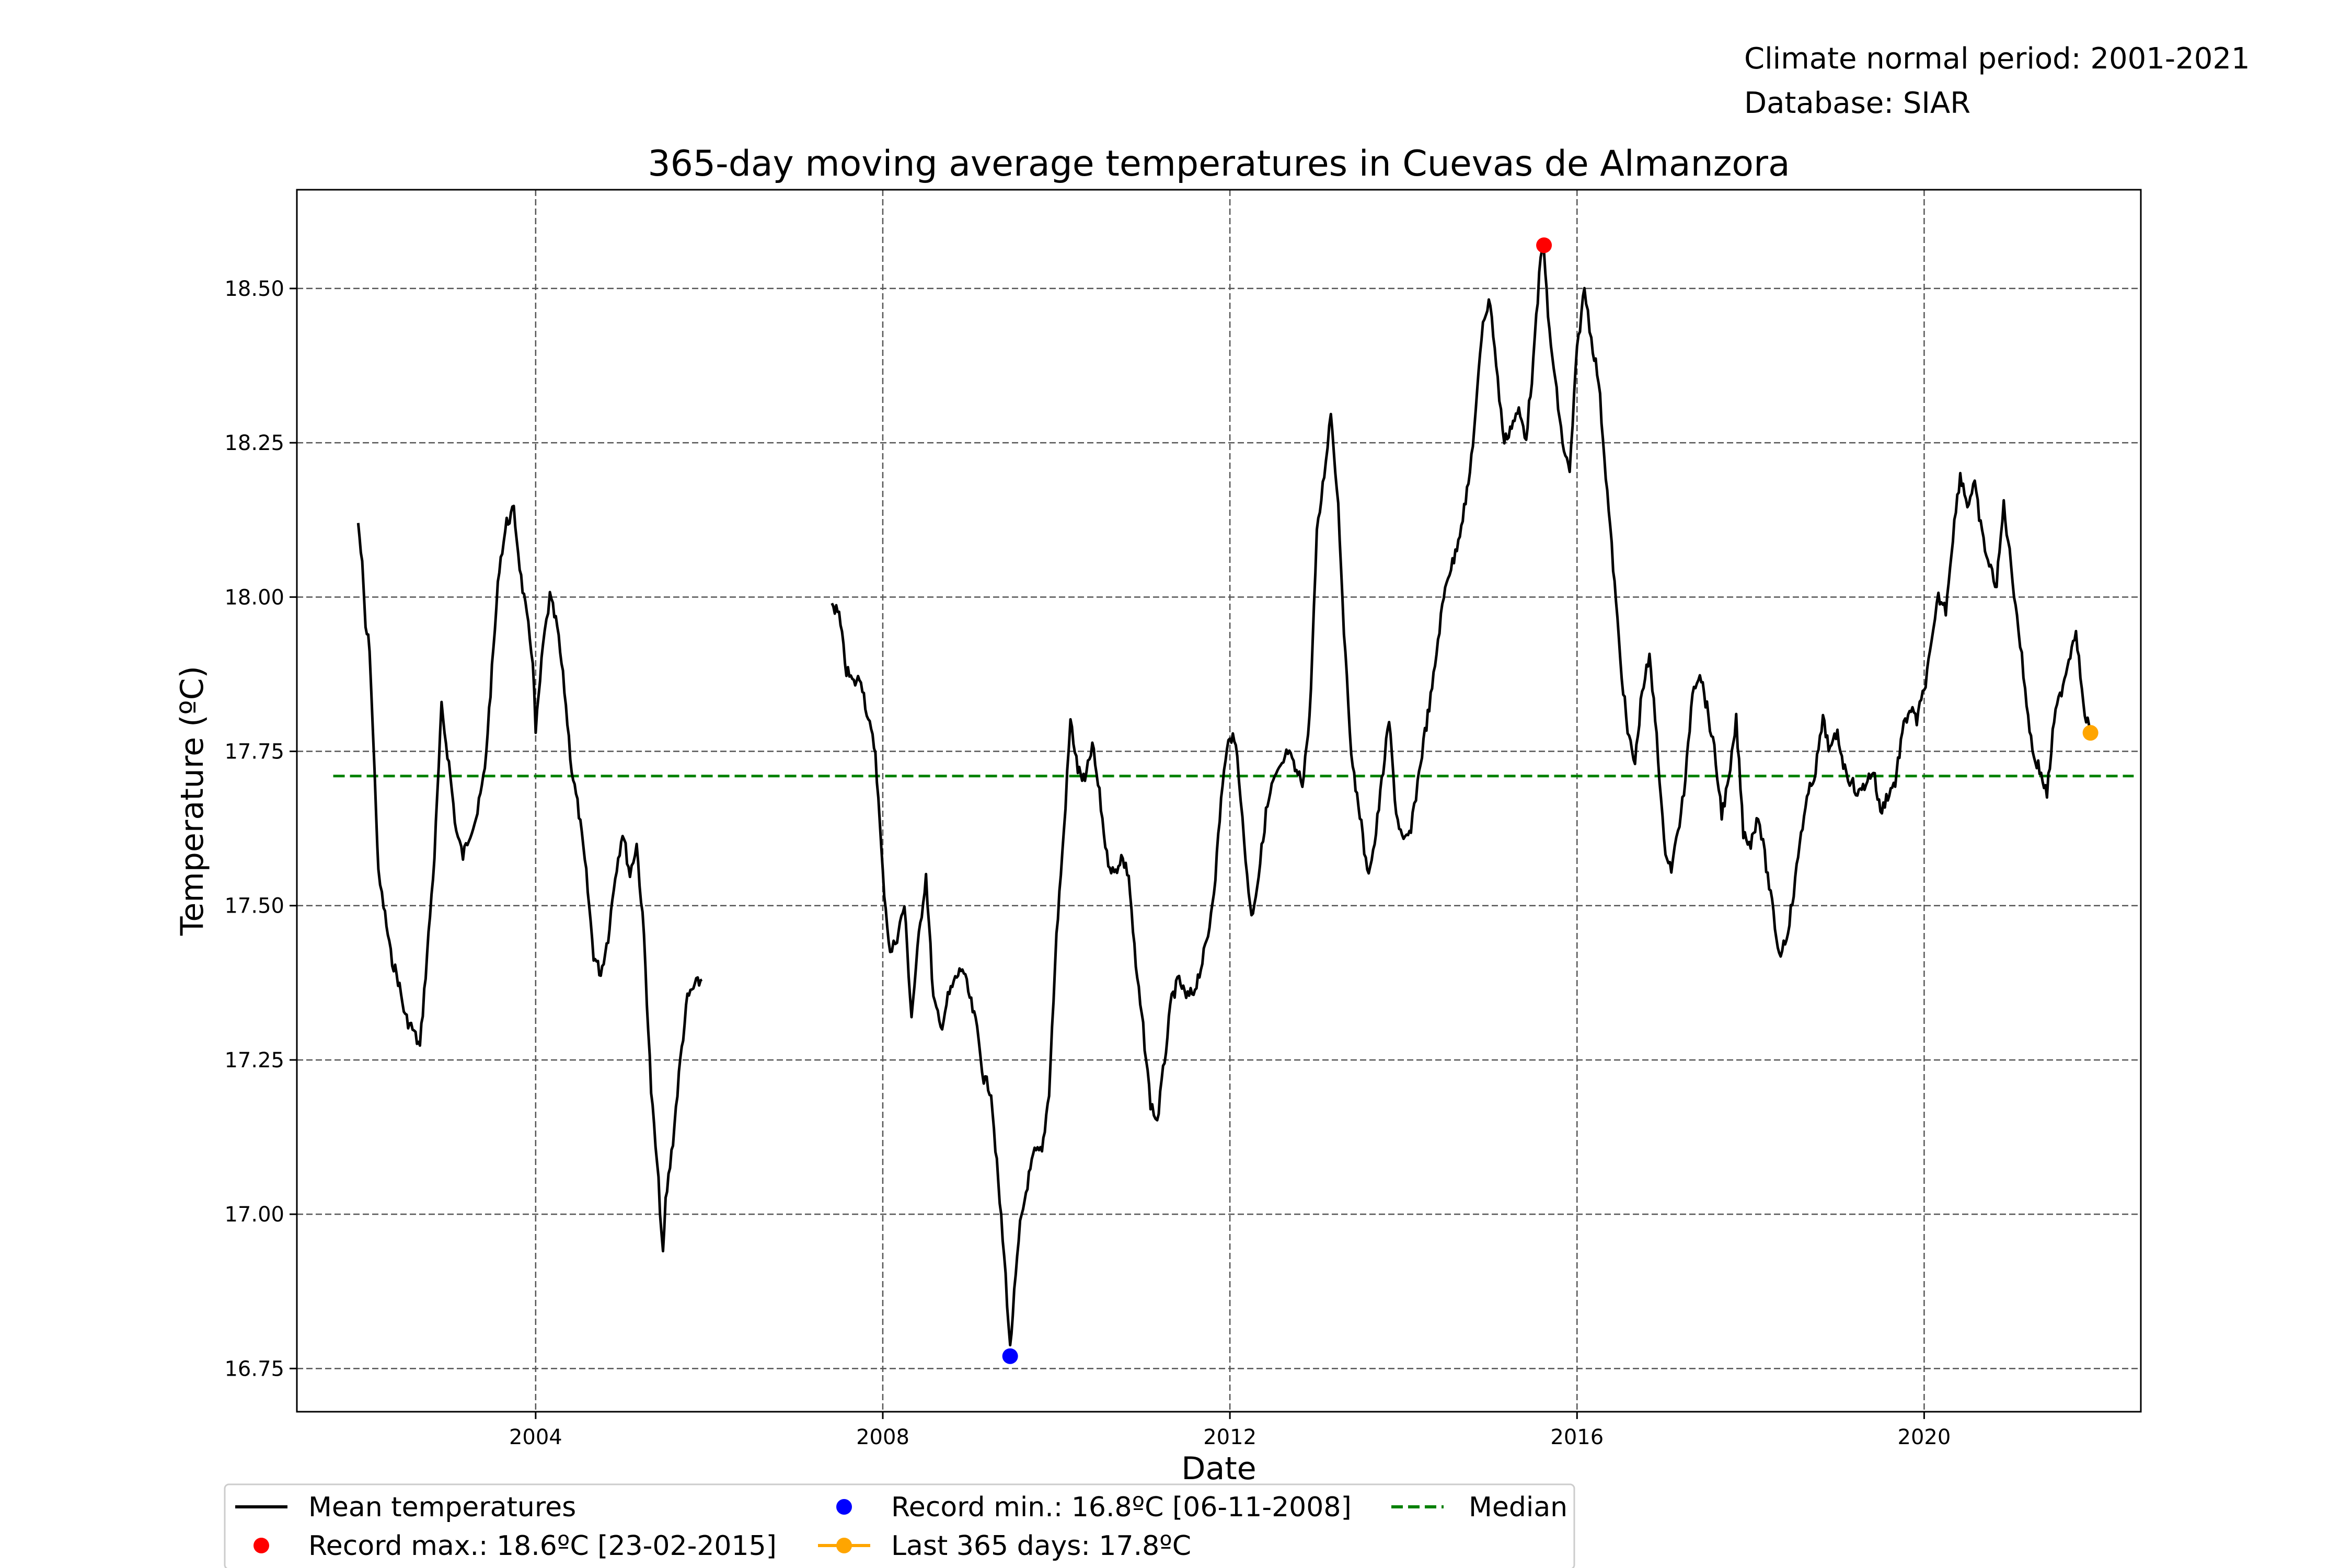 The width and height of the screenshot is (2352, 1568). What do you see at coordinates (1229, 1437) in the screenshot?
I see `x-tick-label: 2012` at bounding box center [1229, 1437].